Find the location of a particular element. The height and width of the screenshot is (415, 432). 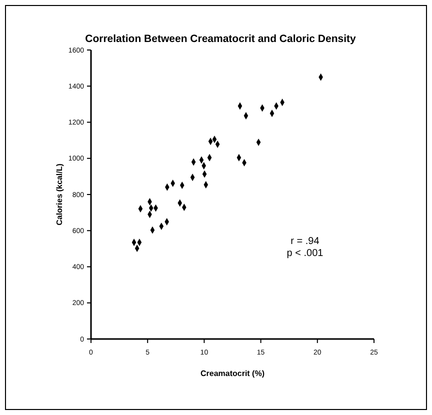

chart-title: Correlation Between Creamatocrit and Caloric Density is located at coordinates (220, 39).